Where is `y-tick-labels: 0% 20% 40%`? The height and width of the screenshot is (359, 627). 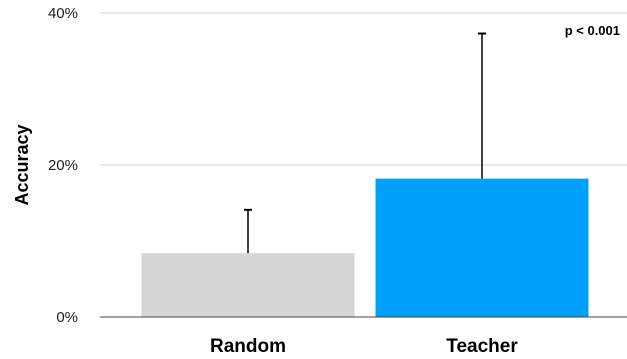 y-tick-labels: 0% 20% 40% is located at coordinates (63, 165).